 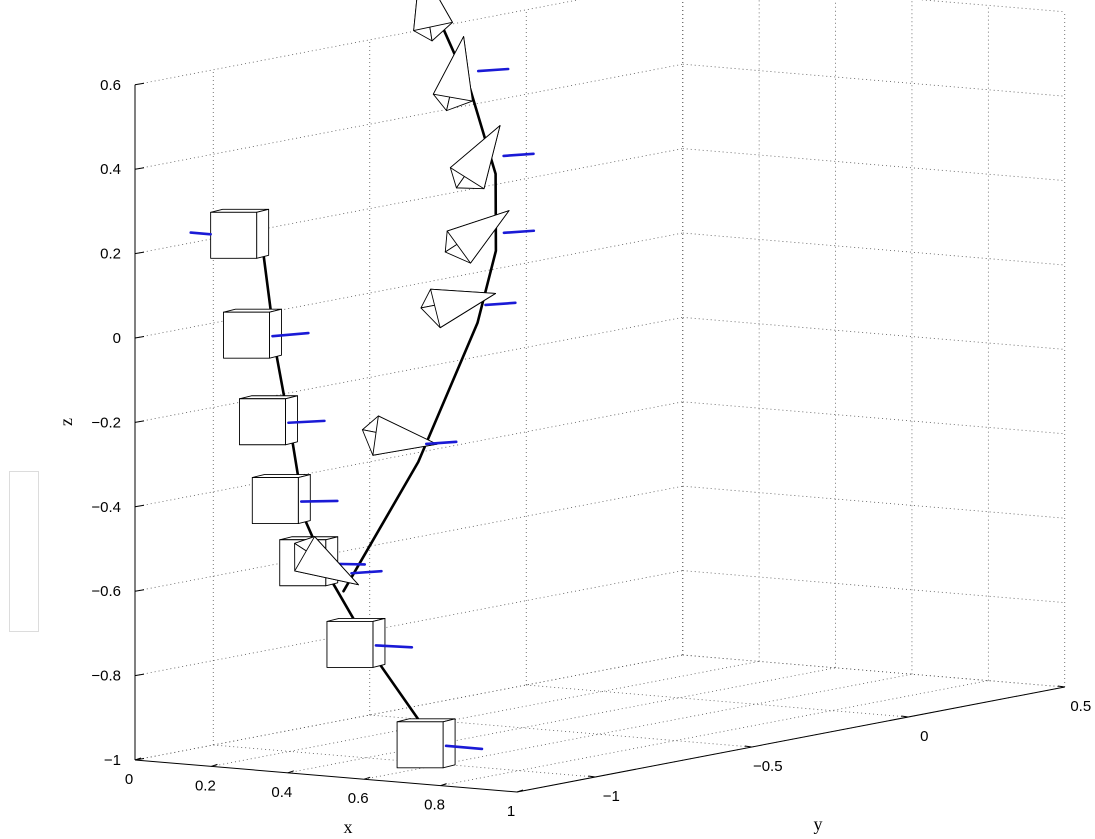 I want to click on y-tick-label: 0, so click(x=924, y=736).